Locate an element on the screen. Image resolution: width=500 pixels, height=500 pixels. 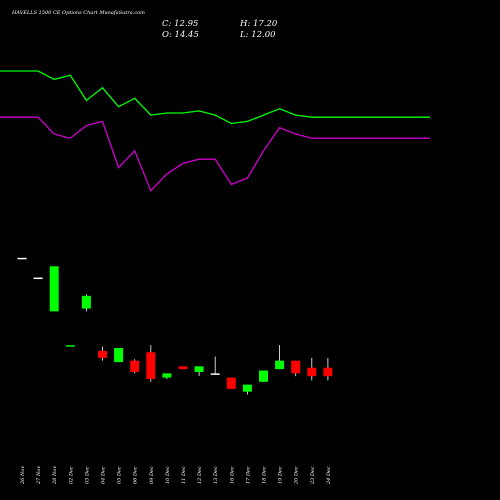
x-tick-label: 23 Dec is located at coordinates (313, 475).